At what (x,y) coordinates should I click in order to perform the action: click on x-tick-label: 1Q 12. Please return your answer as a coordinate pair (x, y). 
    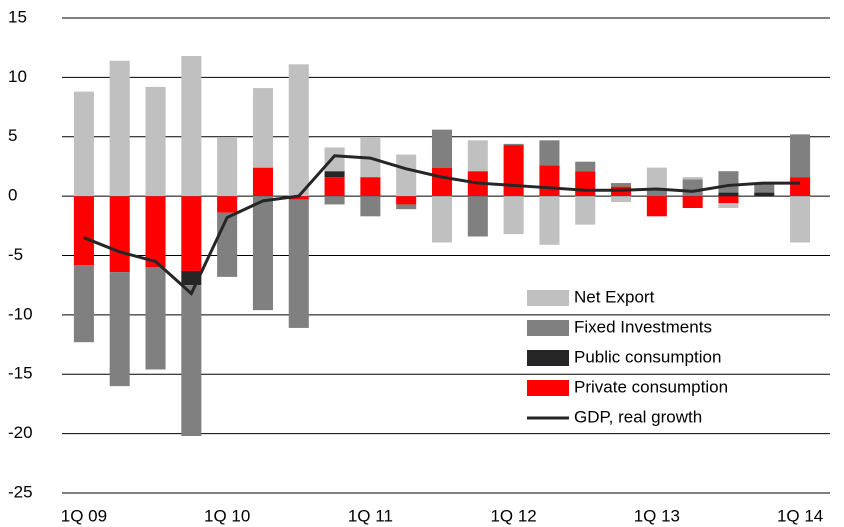
    Looking at the image, I should click on (513, 515).